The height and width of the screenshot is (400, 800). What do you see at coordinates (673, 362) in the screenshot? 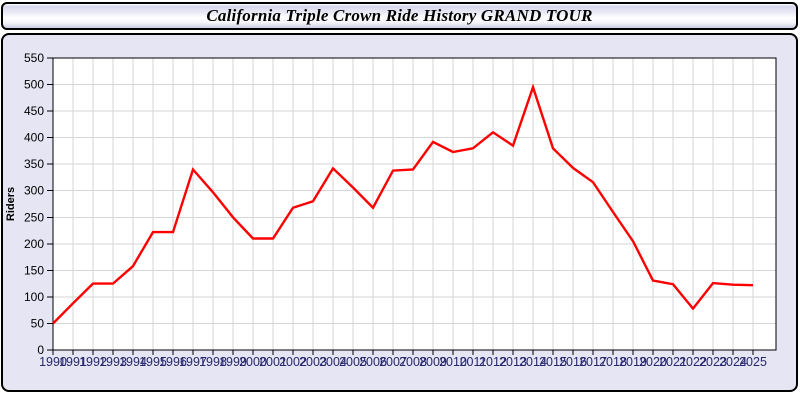
I see `x-tick-label: 2021` at bounding box center [673, 362].